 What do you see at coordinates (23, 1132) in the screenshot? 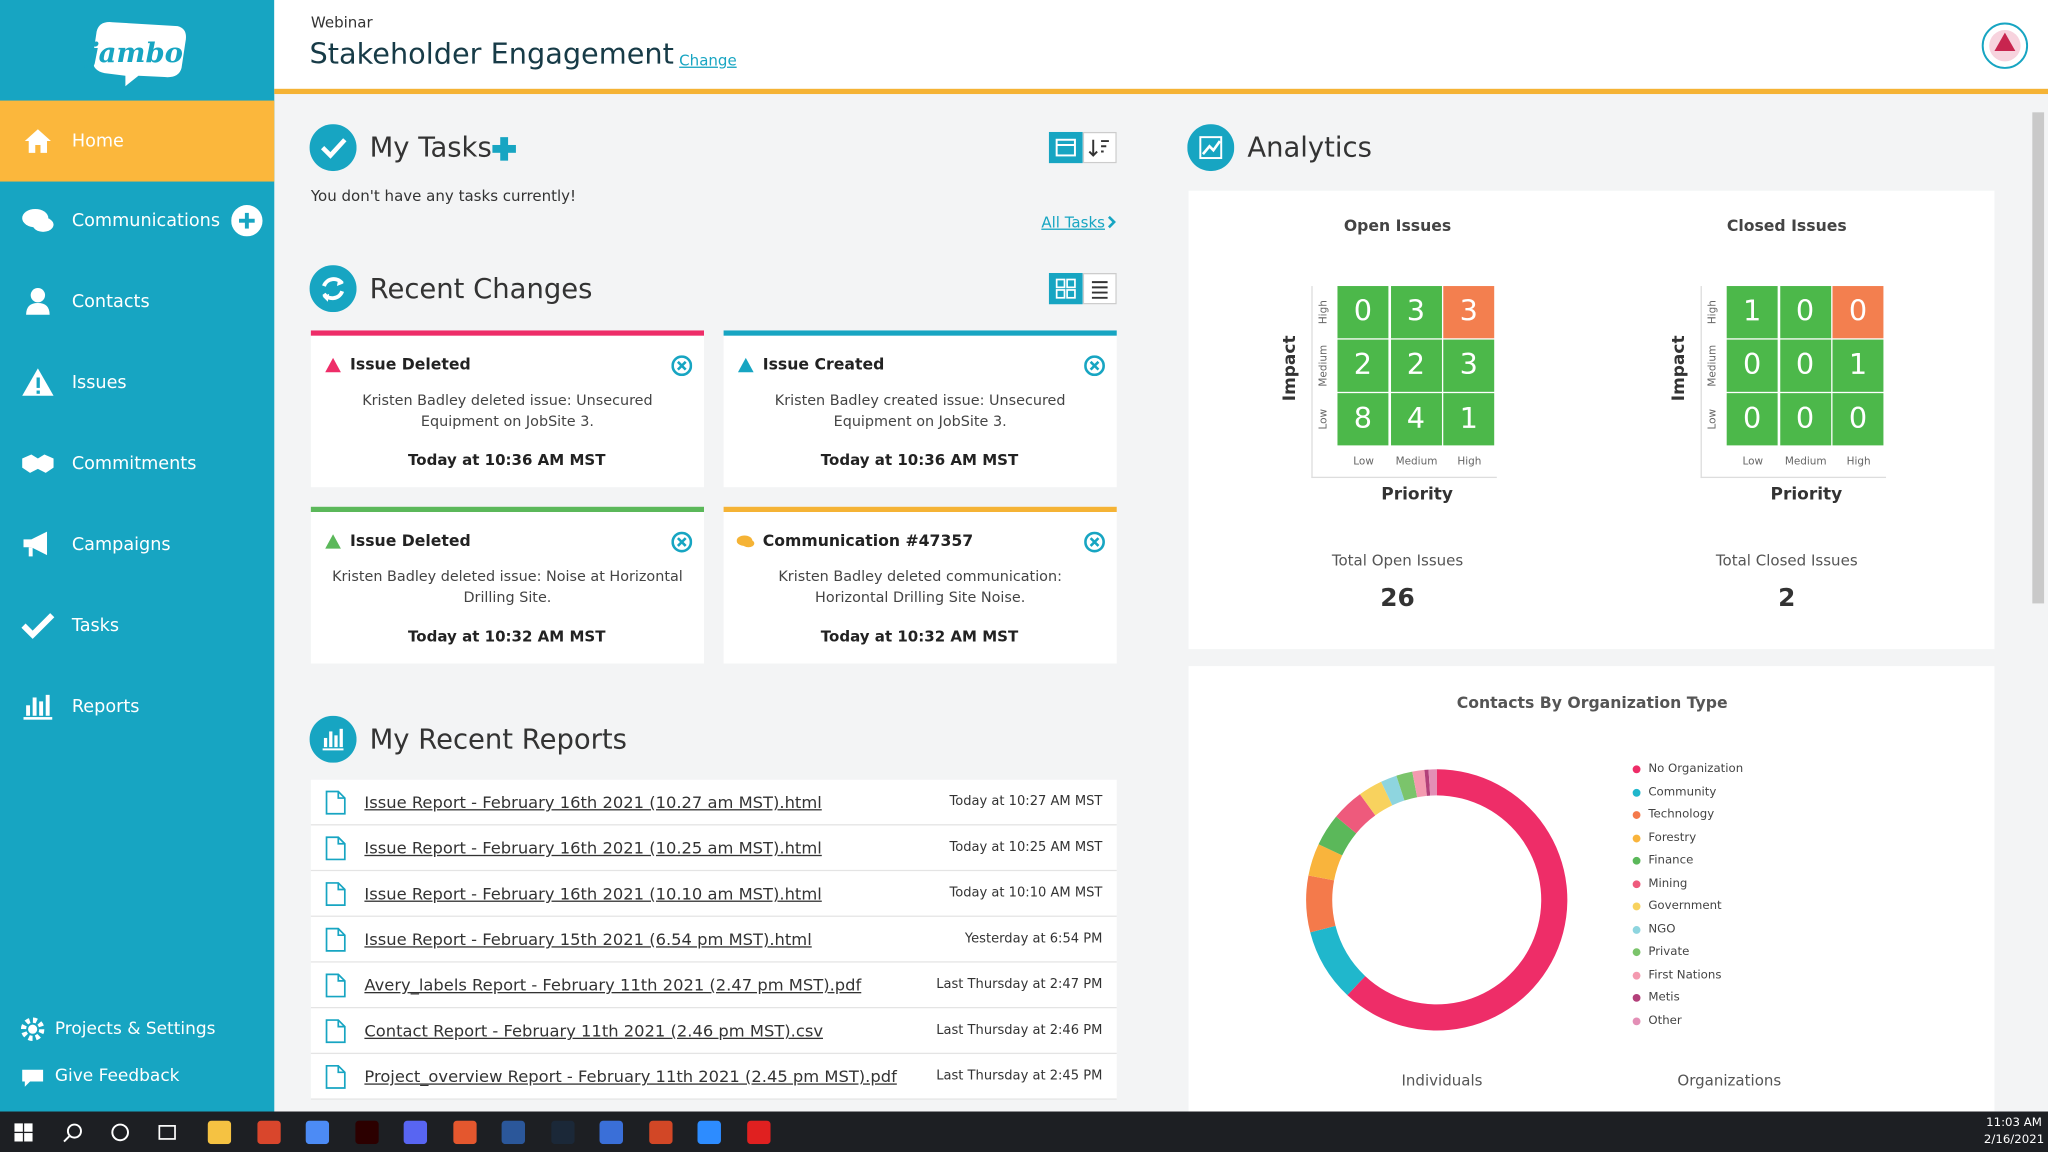
I see `start-button` at bounding box center [23, 1132].